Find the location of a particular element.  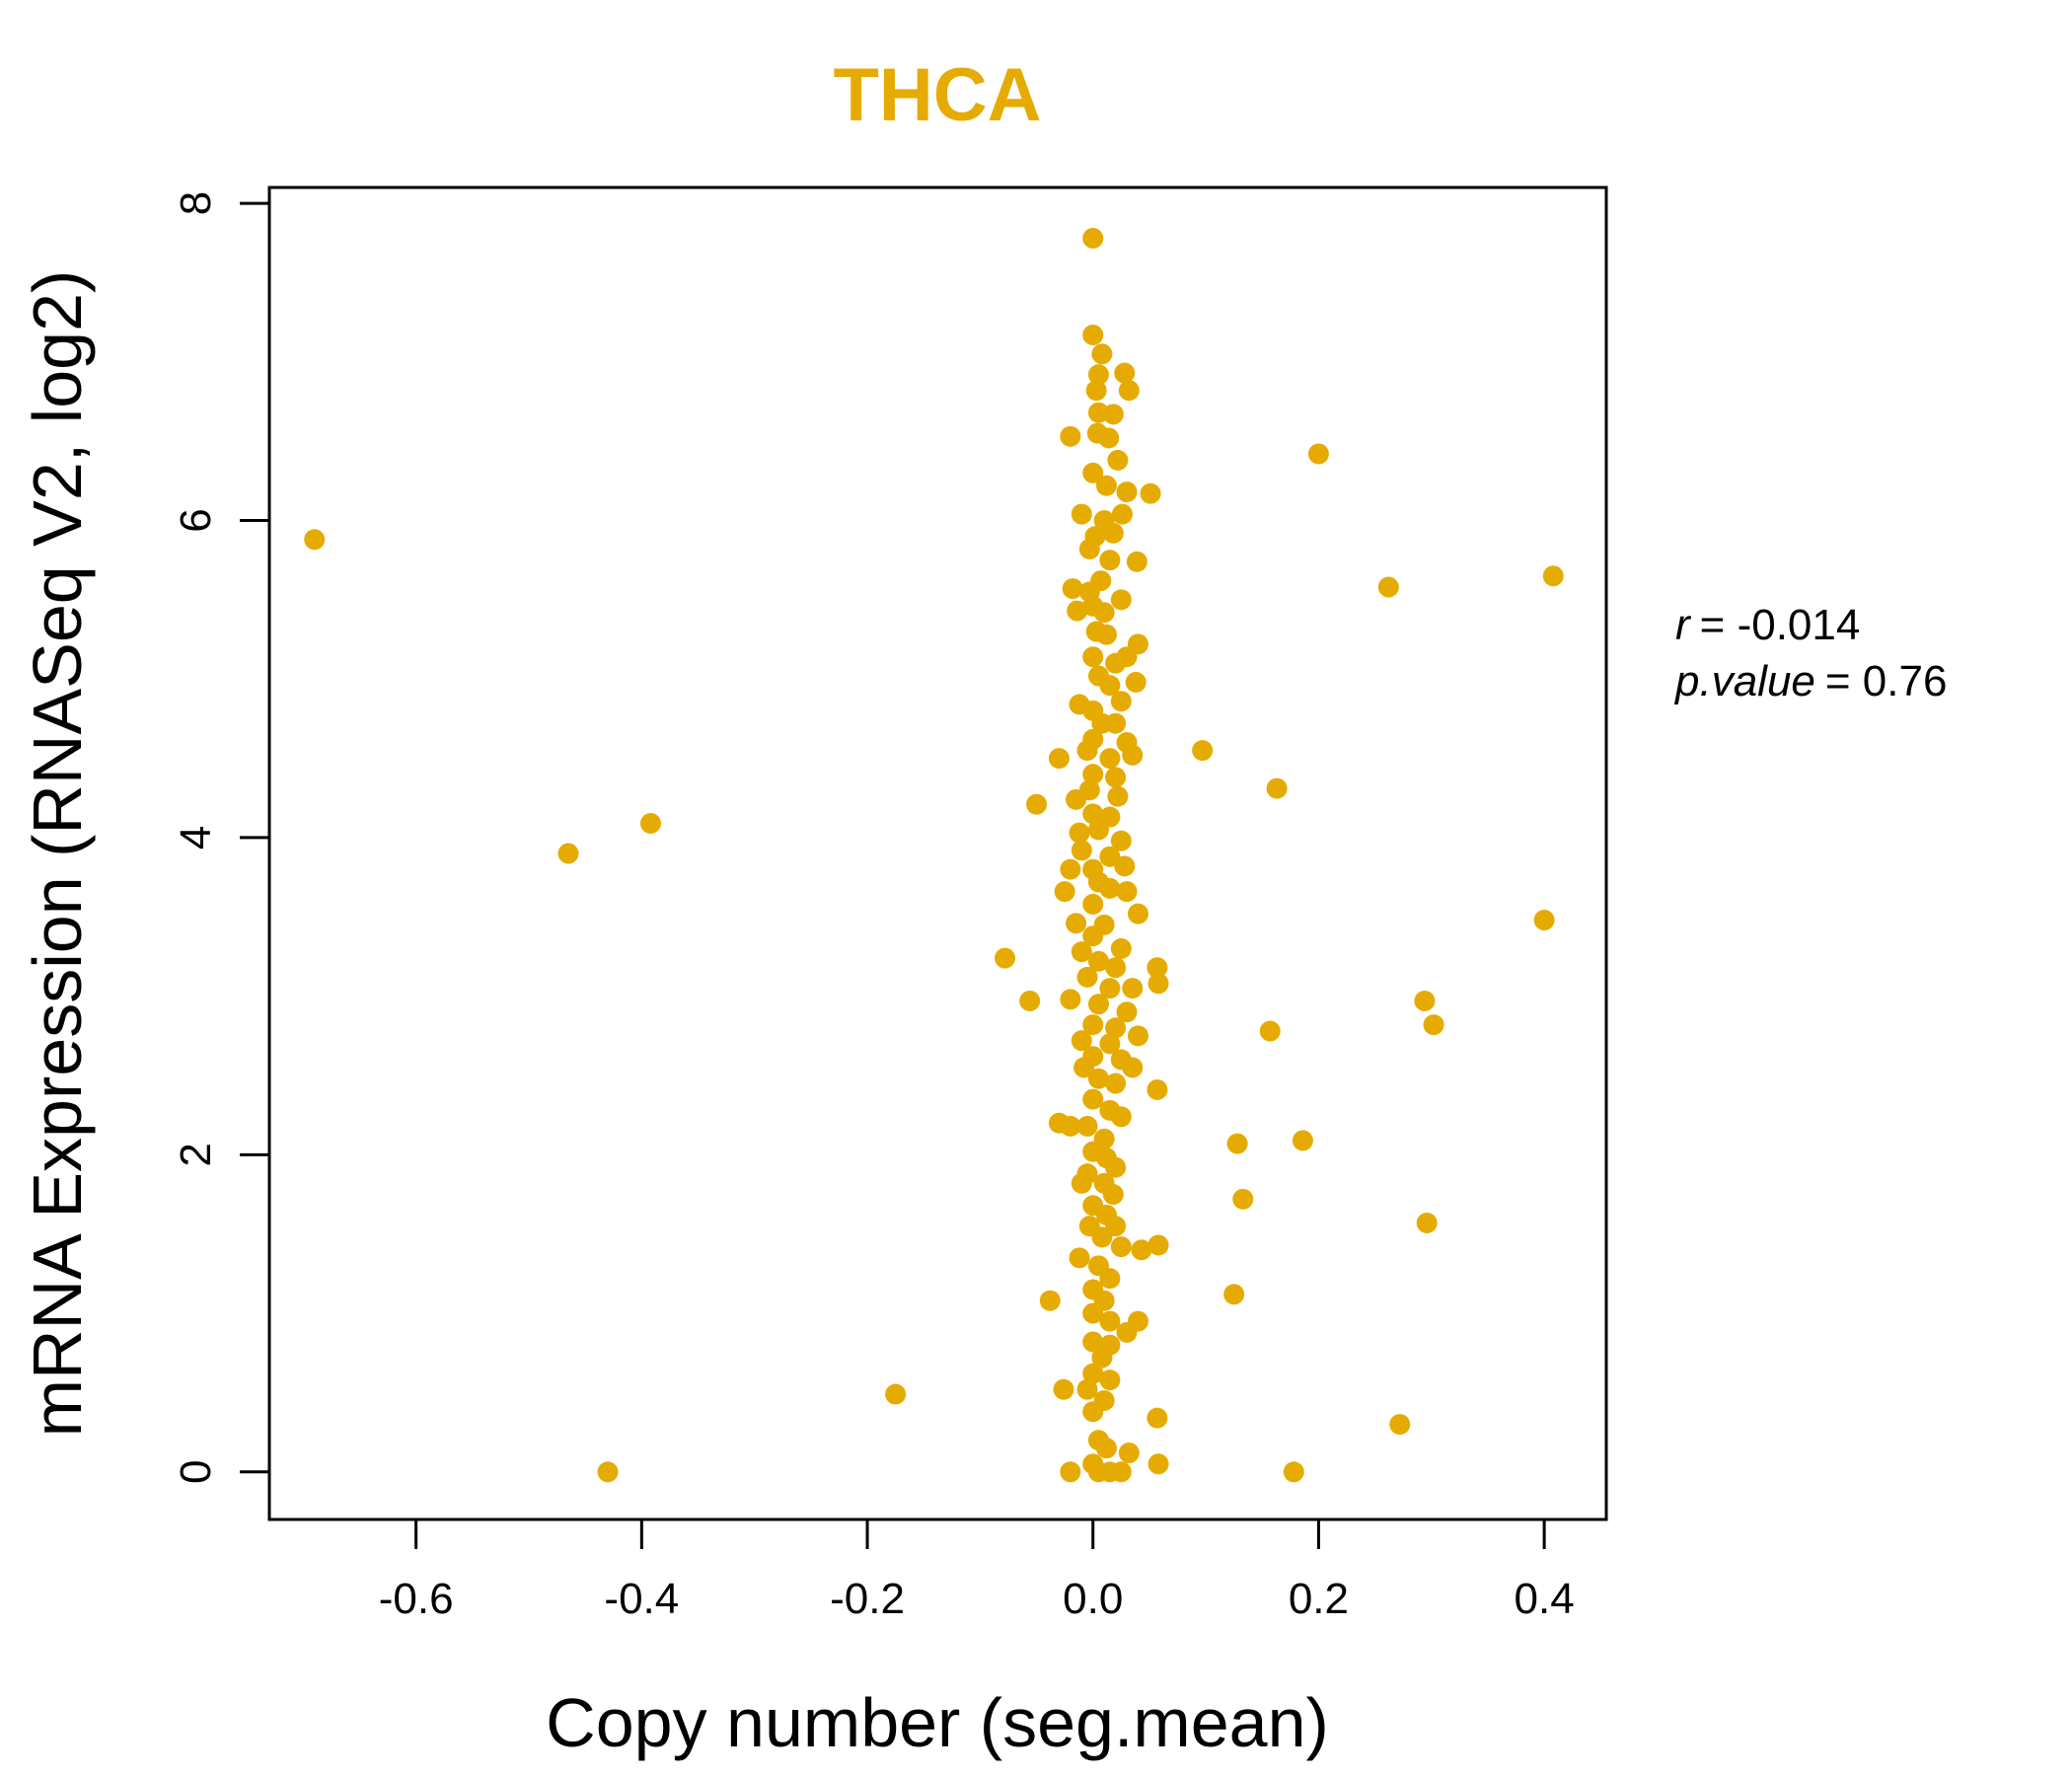

pvalue-annotation: p.value = 0.76 is located at coordinates (1810, 681).